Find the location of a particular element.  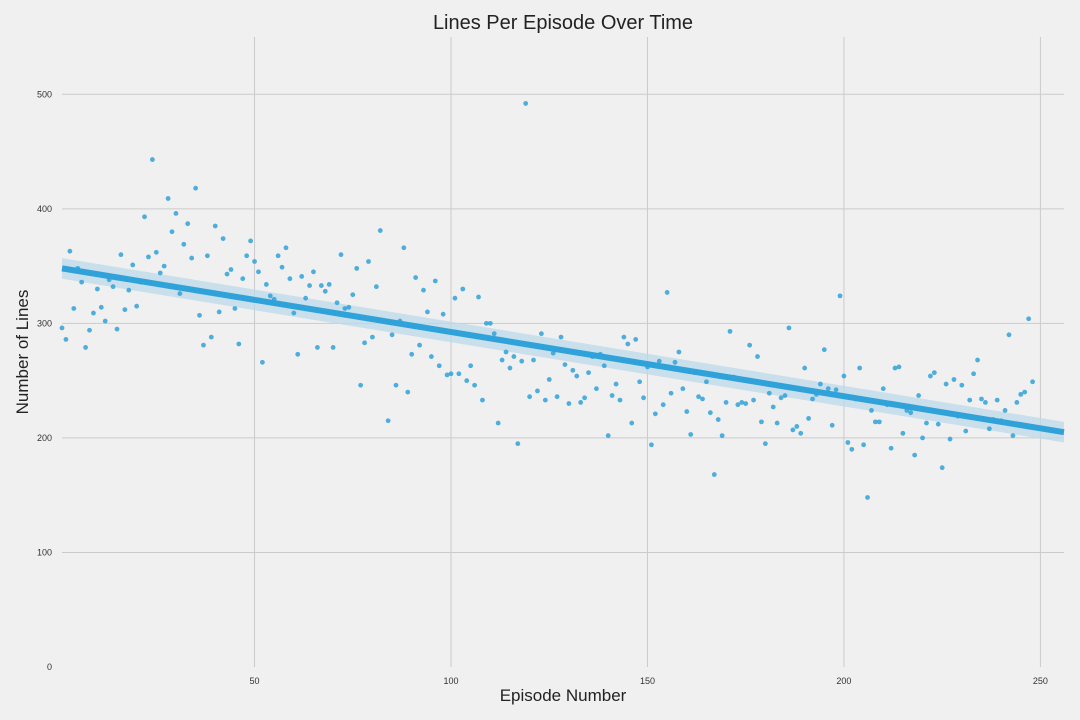

y-tick-label: 300 is located at coordinates (44, 323).